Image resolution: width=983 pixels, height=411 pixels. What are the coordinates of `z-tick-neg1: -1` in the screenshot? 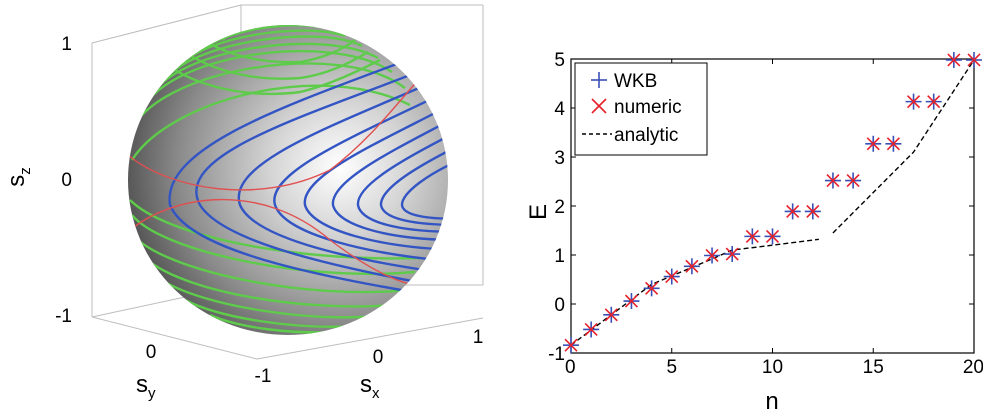 It's located at (63, 316).